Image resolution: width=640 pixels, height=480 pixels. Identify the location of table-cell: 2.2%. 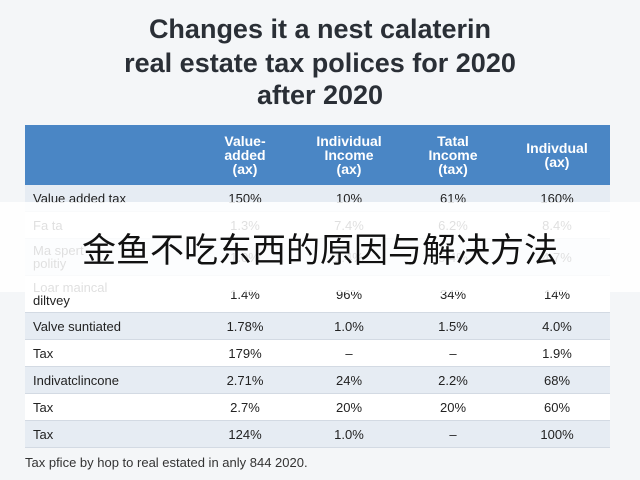
(453, 380).